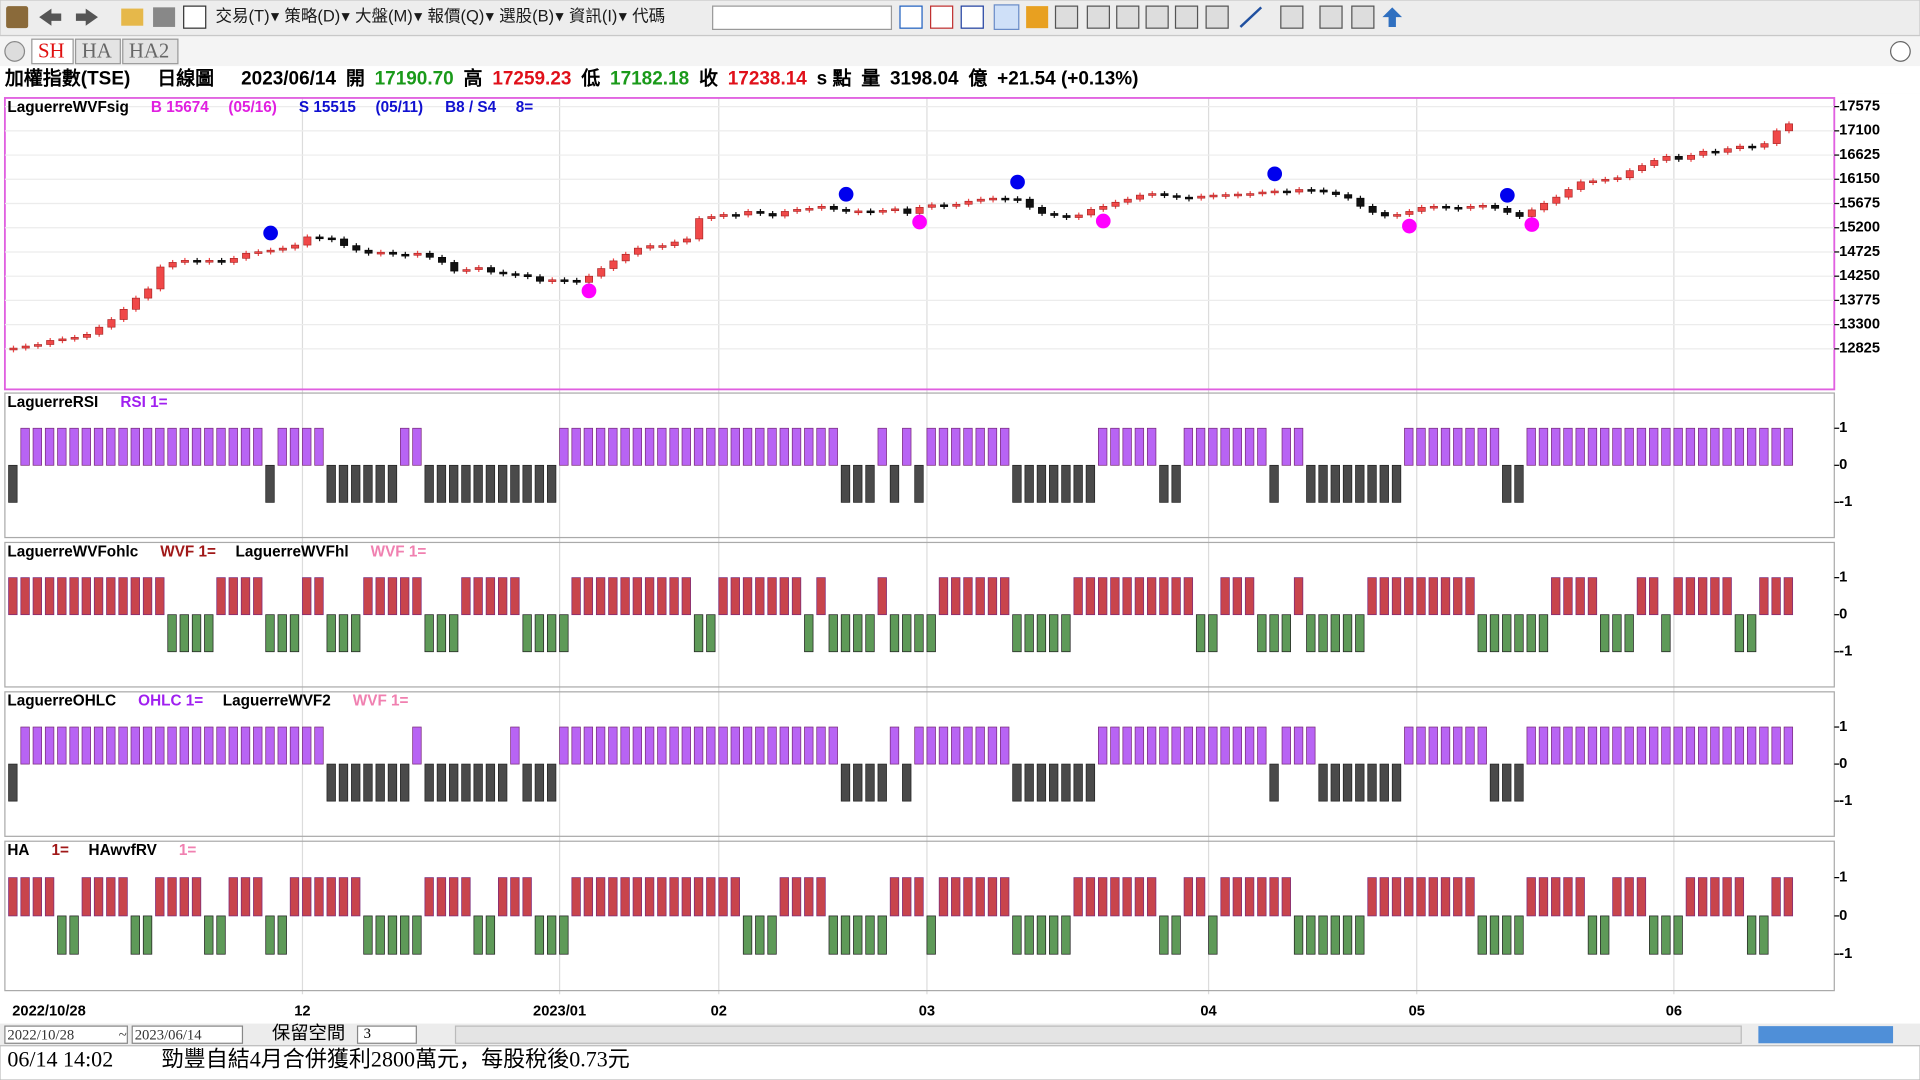  What do you see at coordinates (312, 16) in the screenshot?
I see `menu-item: 策略(D)` at bounding box center [312, 16].